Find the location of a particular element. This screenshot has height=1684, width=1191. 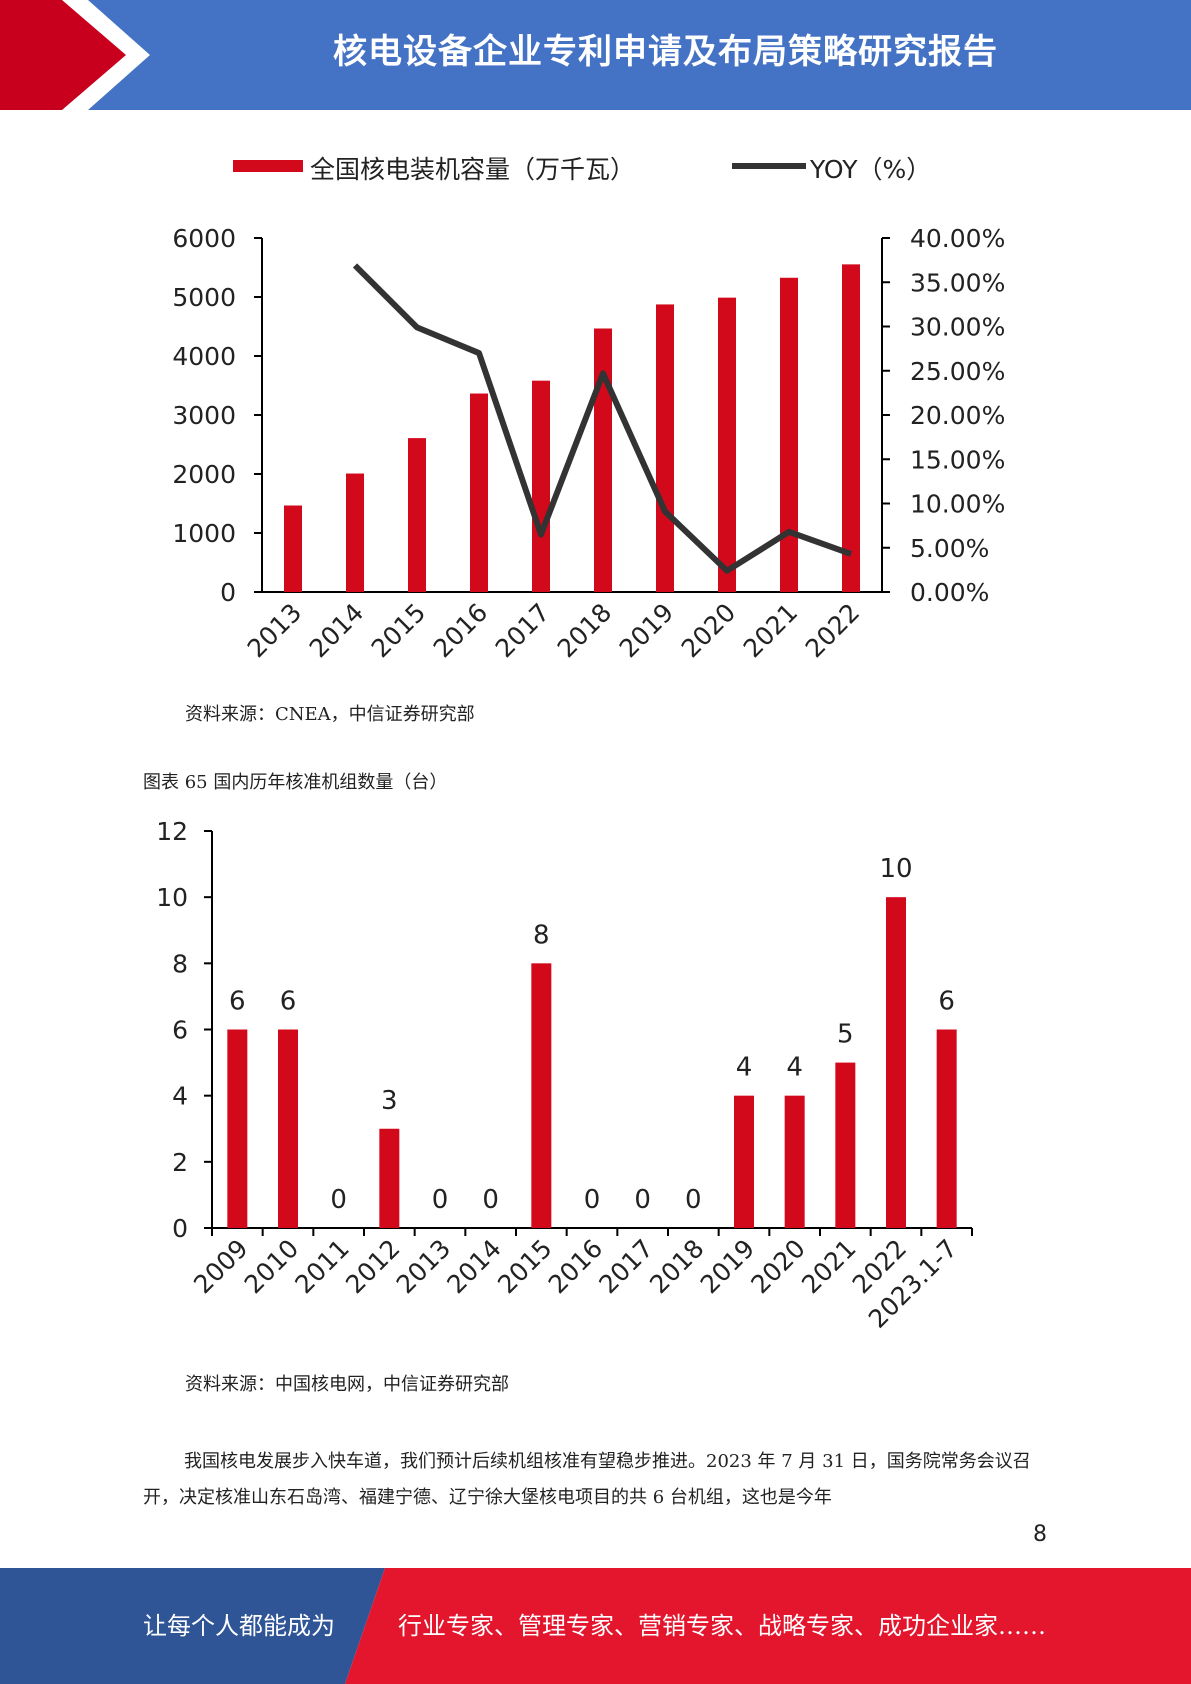

footer-slogan-left: 让每个人都能成为 is located at coordinates (239, 1626).